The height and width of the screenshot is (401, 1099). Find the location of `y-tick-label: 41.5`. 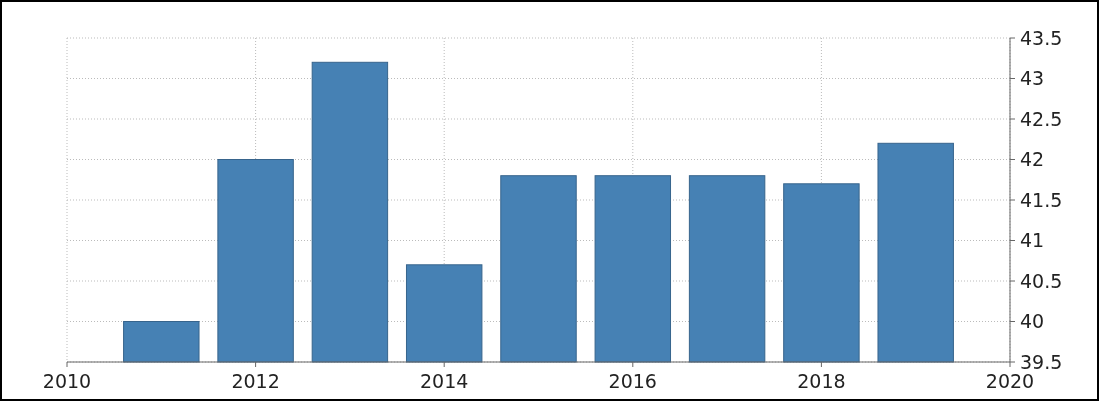

y-tick-label: 41.5 is located at coordinates (1041, 199).